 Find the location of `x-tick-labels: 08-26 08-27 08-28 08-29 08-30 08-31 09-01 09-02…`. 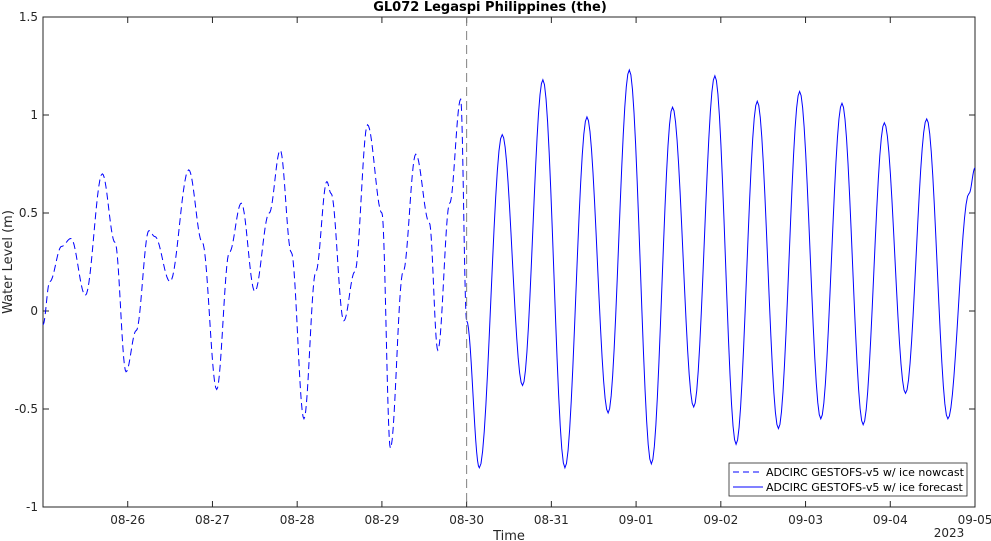

x-tick-labels: 08-26 08-27 08-28 08-29 08-30 08-31 09-01 09-02… is located at coordinates (550, 520).